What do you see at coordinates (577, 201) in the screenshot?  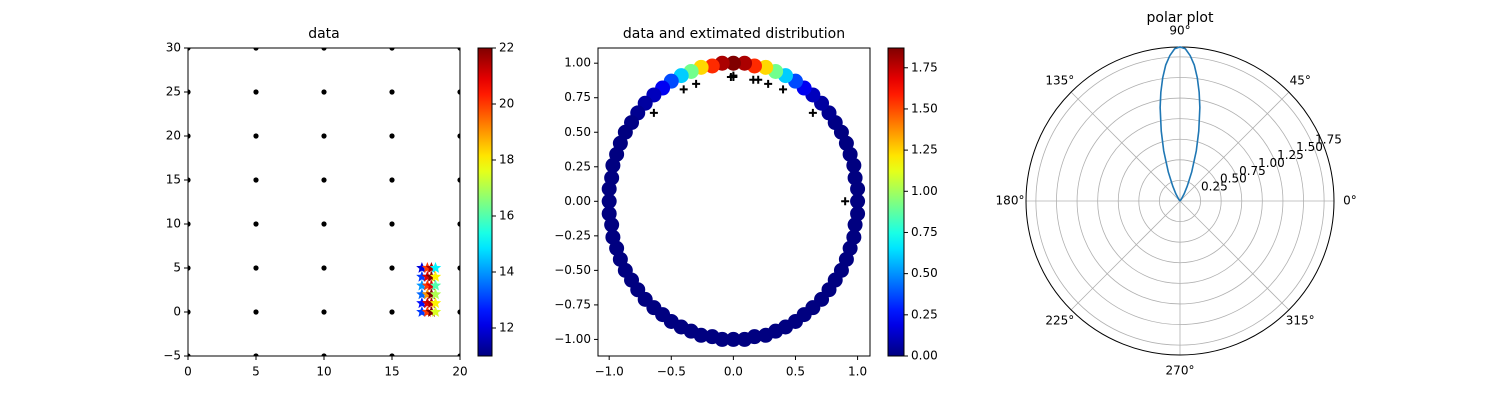 I see `y-tick-label: 0.00` at bounding box center [577, 201].